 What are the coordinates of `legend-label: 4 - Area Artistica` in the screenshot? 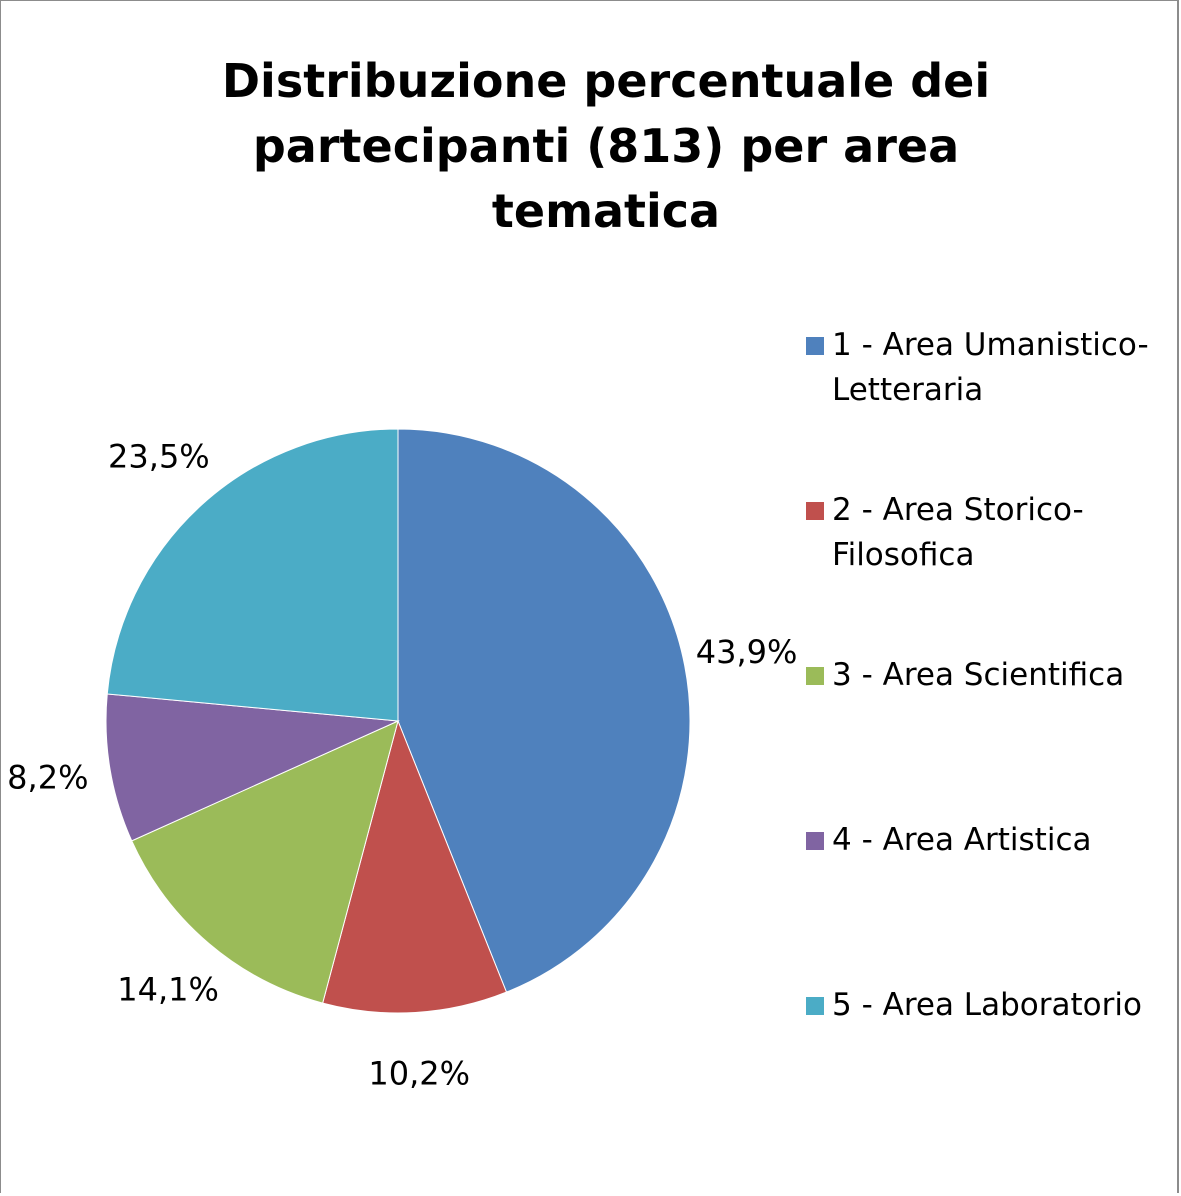 It's located at (962, 840).